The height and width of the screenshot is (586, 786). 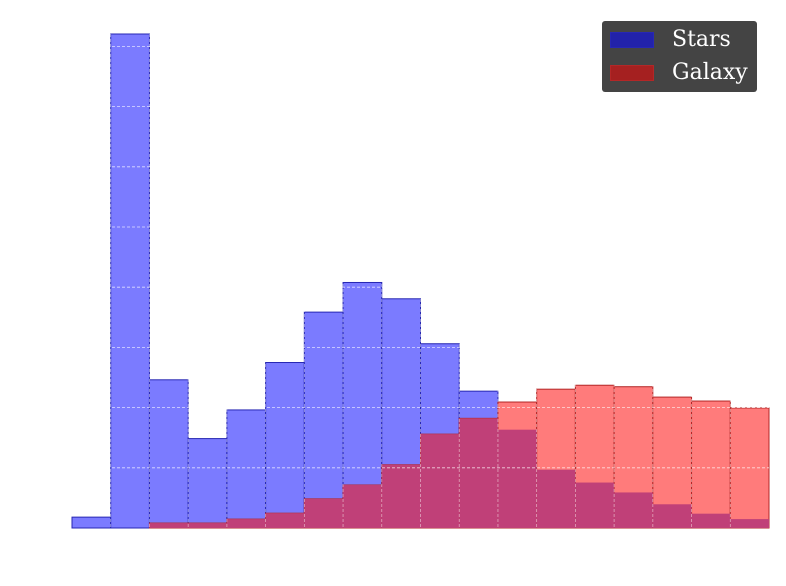 What do you see at coordinates (632, 73) in the screenshot?
I see `legend-swatch-galaxy` at bounding box center [632, 73].